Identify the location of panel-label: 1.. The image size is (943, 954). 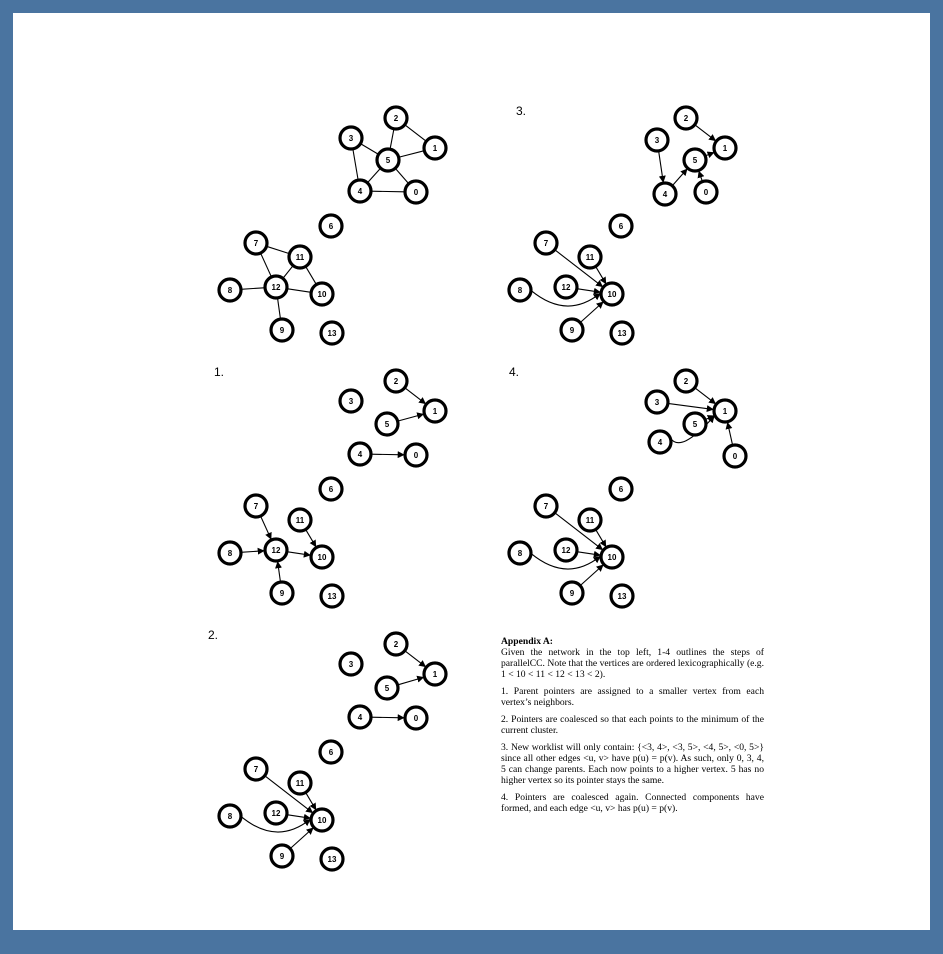
(219, 372).